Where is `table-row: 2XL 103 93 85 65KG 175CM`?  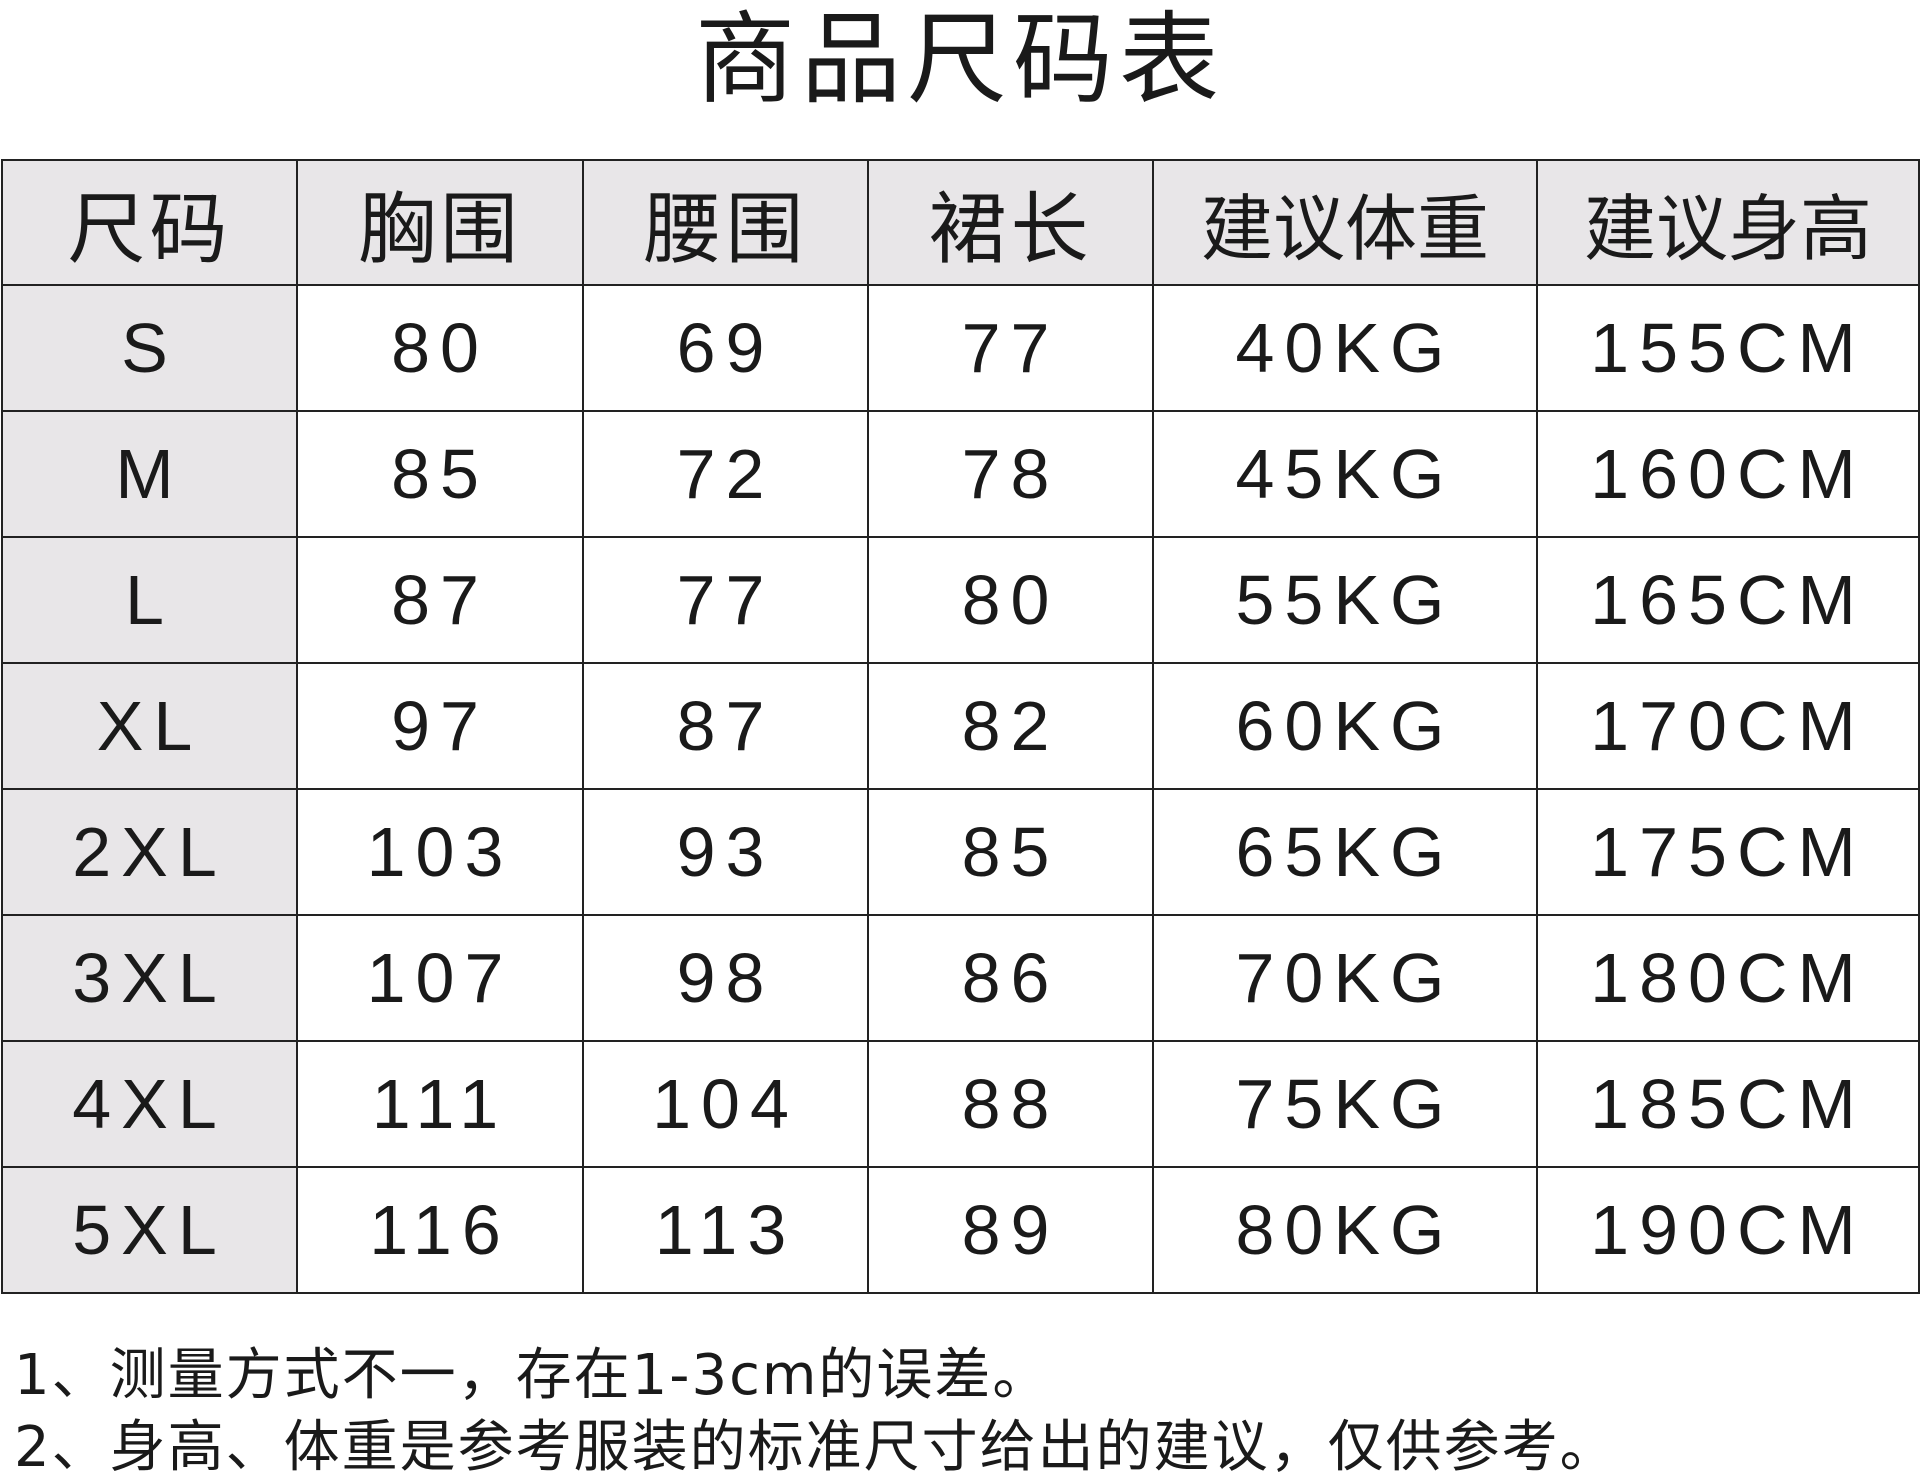 table-row: 2XL 103 93 85 65KG 175CM is located at coordinates (960, 852).